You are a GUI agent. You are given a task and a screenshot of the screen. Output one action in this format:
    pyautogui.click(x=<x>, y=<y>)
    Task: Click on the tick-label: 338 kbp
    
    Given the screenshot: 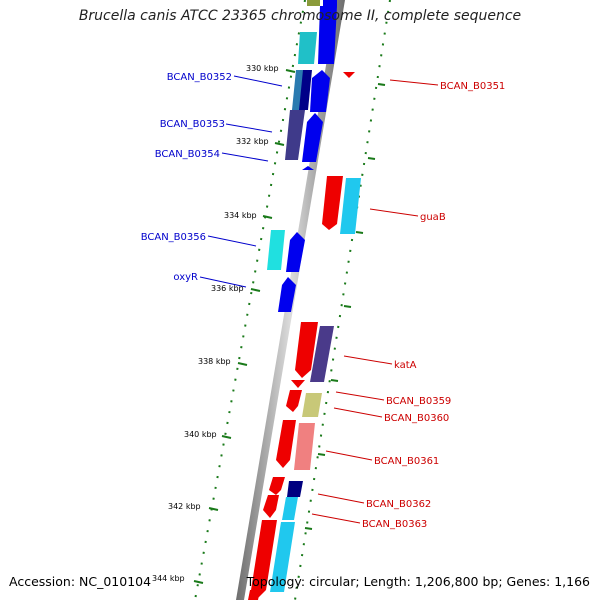 What is the action you would take?
    pyautogui.click(x=214, y=361)
    